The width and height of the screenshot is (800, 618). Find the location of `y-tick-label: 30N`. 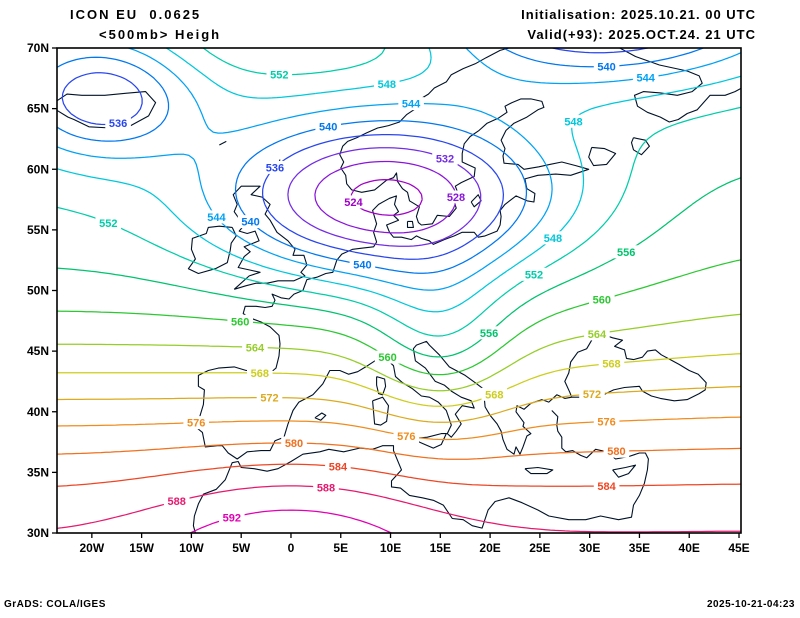

y-tick-label: 30N is located at coordinates (38, 533).